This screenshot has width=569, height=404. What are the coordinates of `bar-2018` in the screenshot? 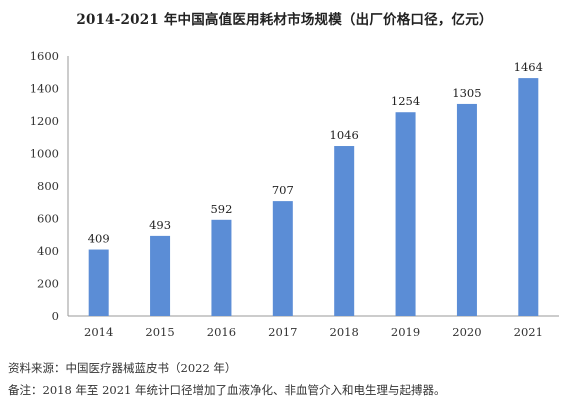 It's located at (344, 231).